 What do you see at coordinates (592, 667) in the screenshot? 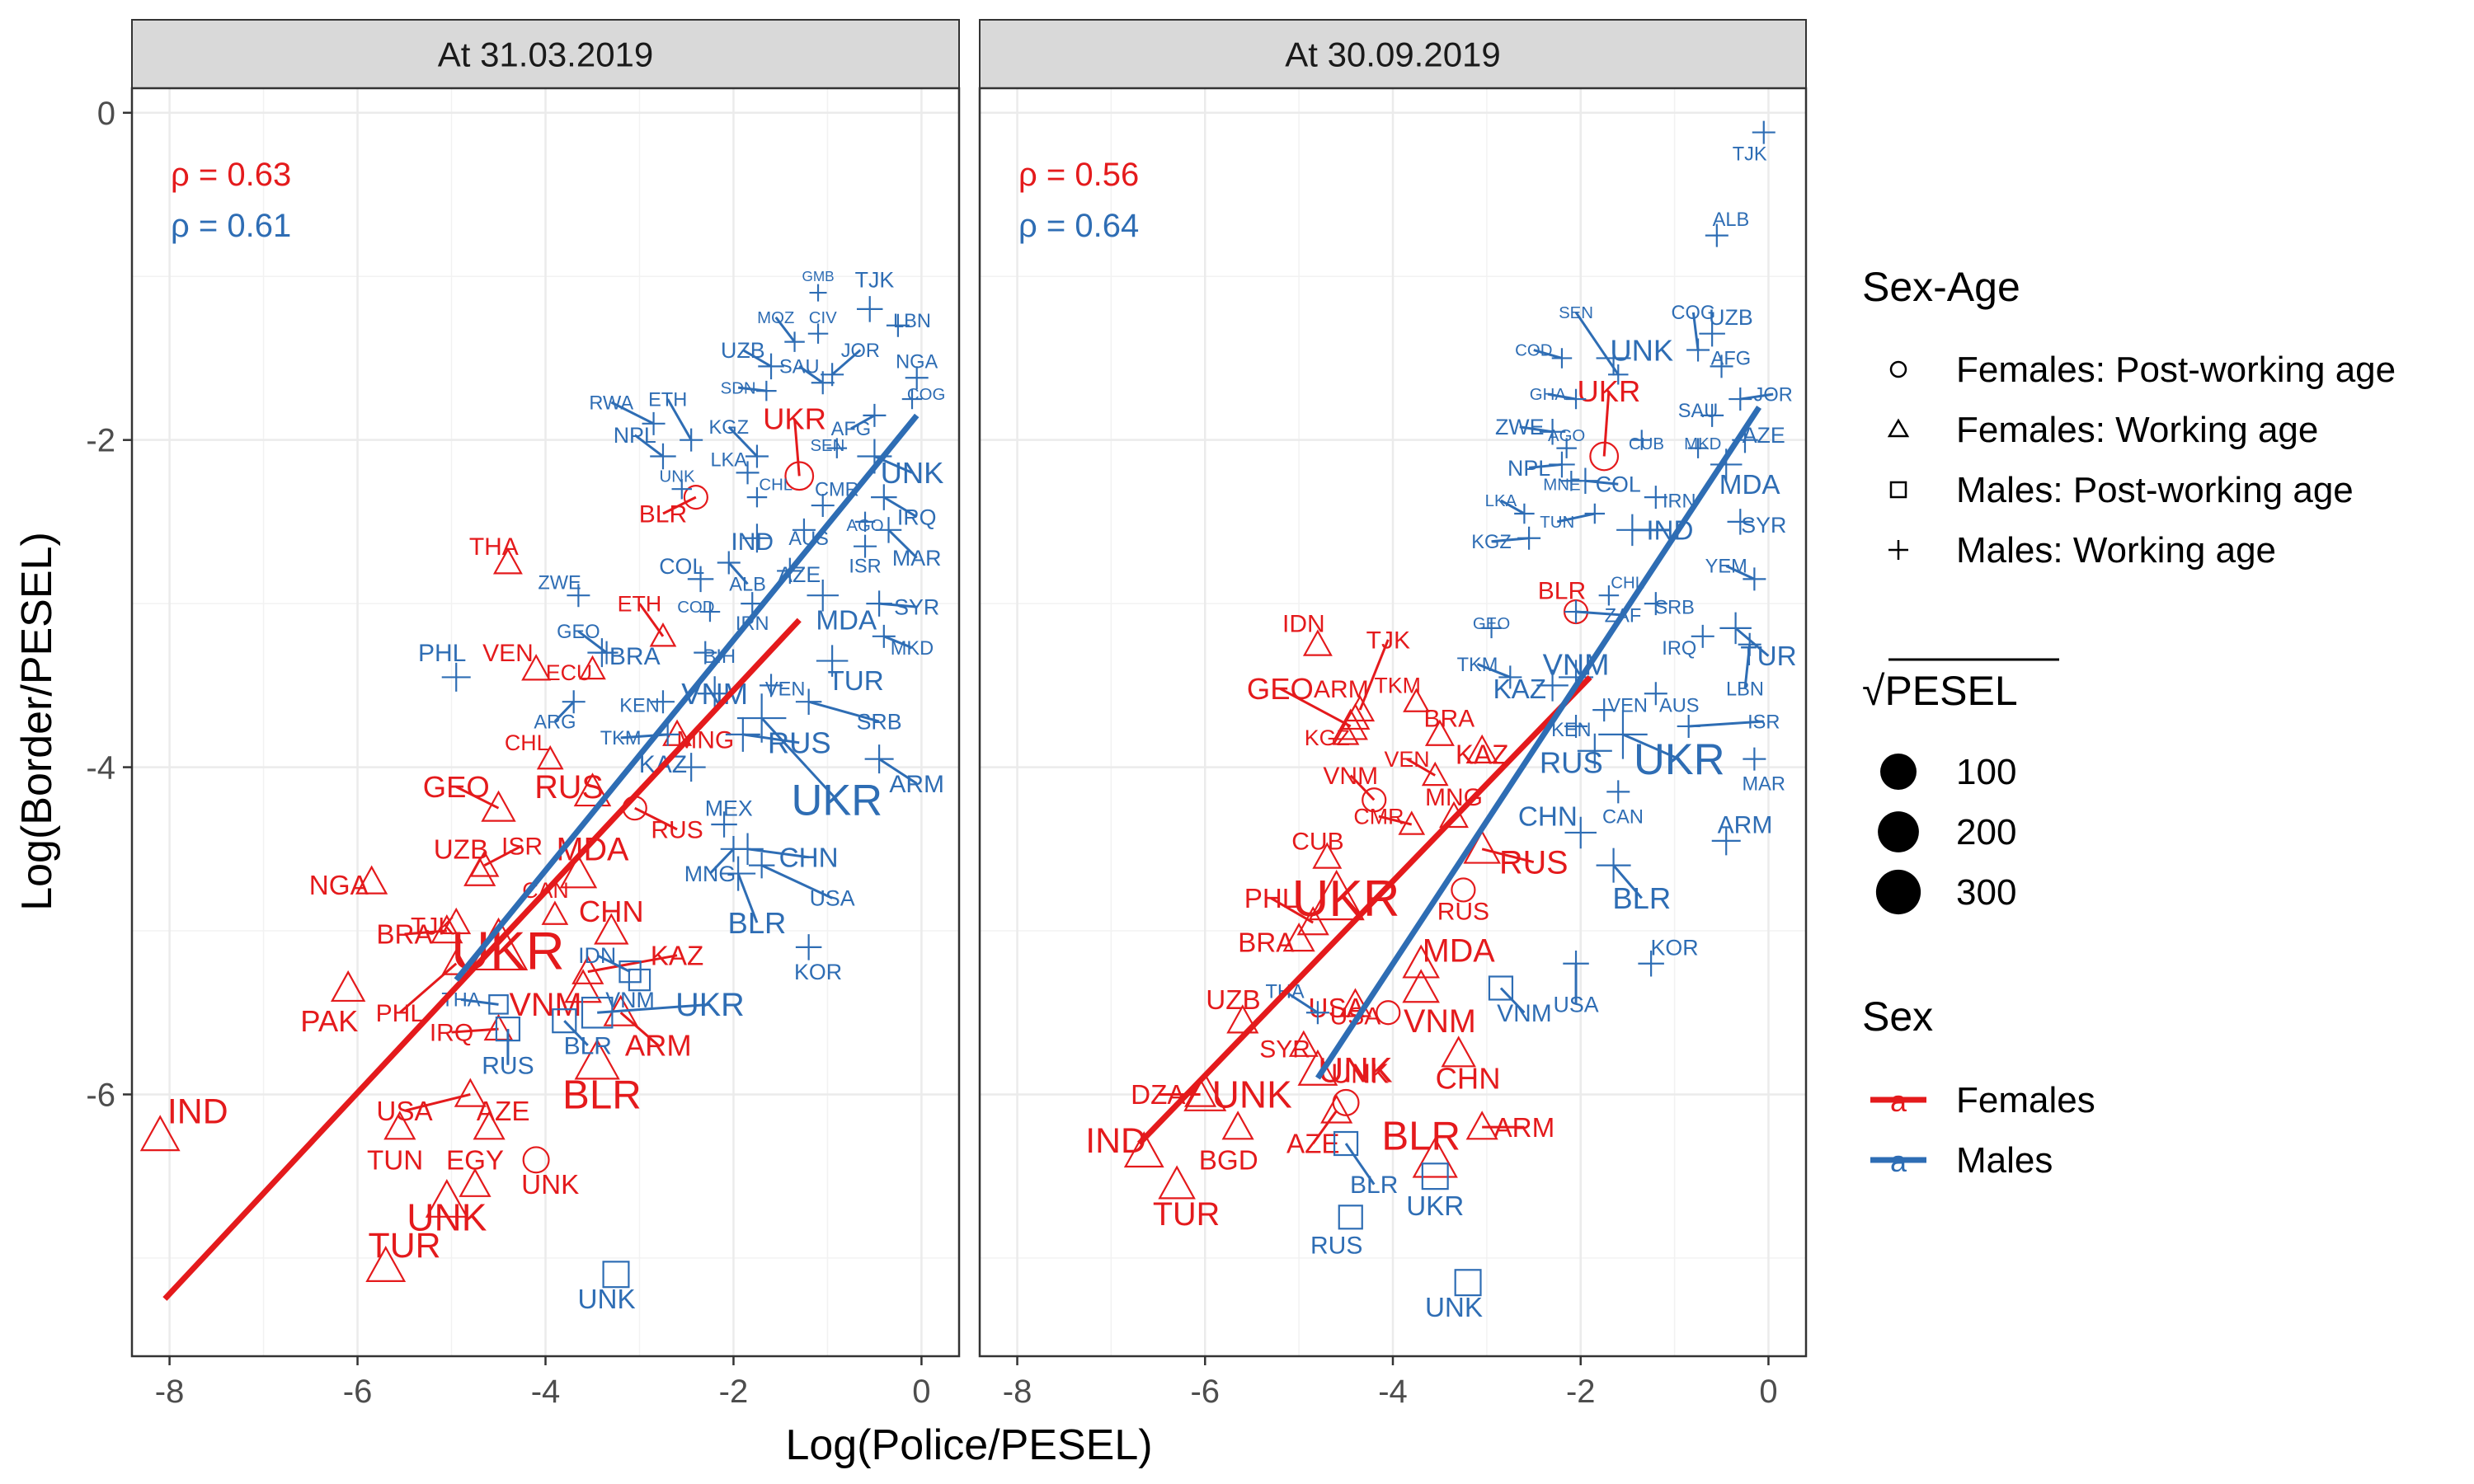
I see `point-ecu` at bounding box center [592, 667].